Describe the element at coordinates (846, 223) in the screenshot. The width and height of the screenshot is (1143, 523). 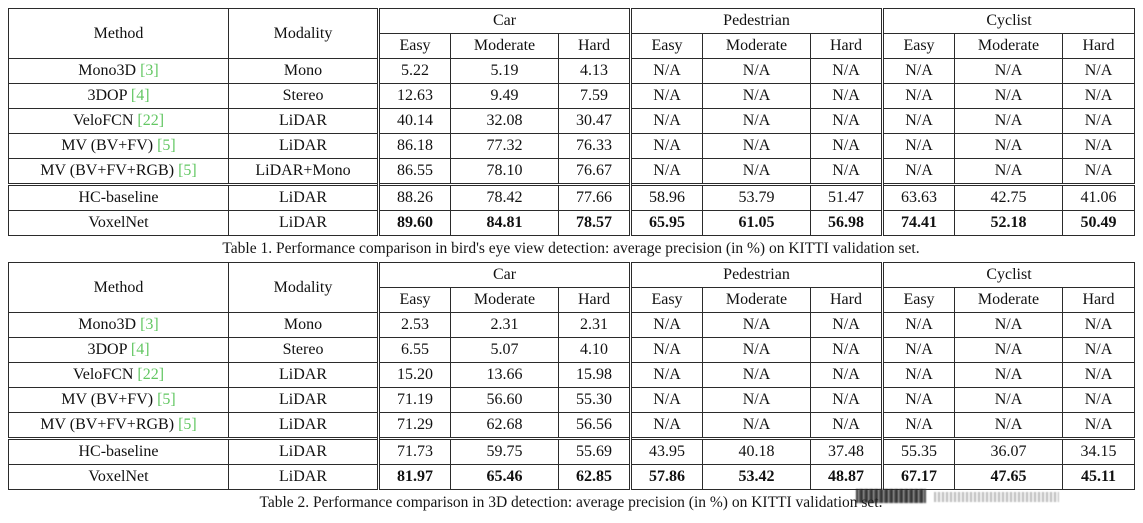
I see `value-cell: 56.98` at that location.